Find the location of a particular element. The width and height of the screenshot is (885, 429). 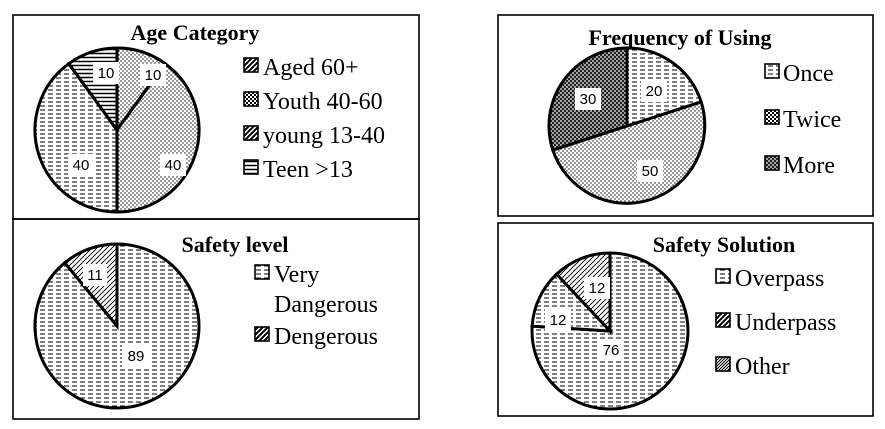

legend-item-age-1: Youth 40-60 is located at coordinates (313, 102).